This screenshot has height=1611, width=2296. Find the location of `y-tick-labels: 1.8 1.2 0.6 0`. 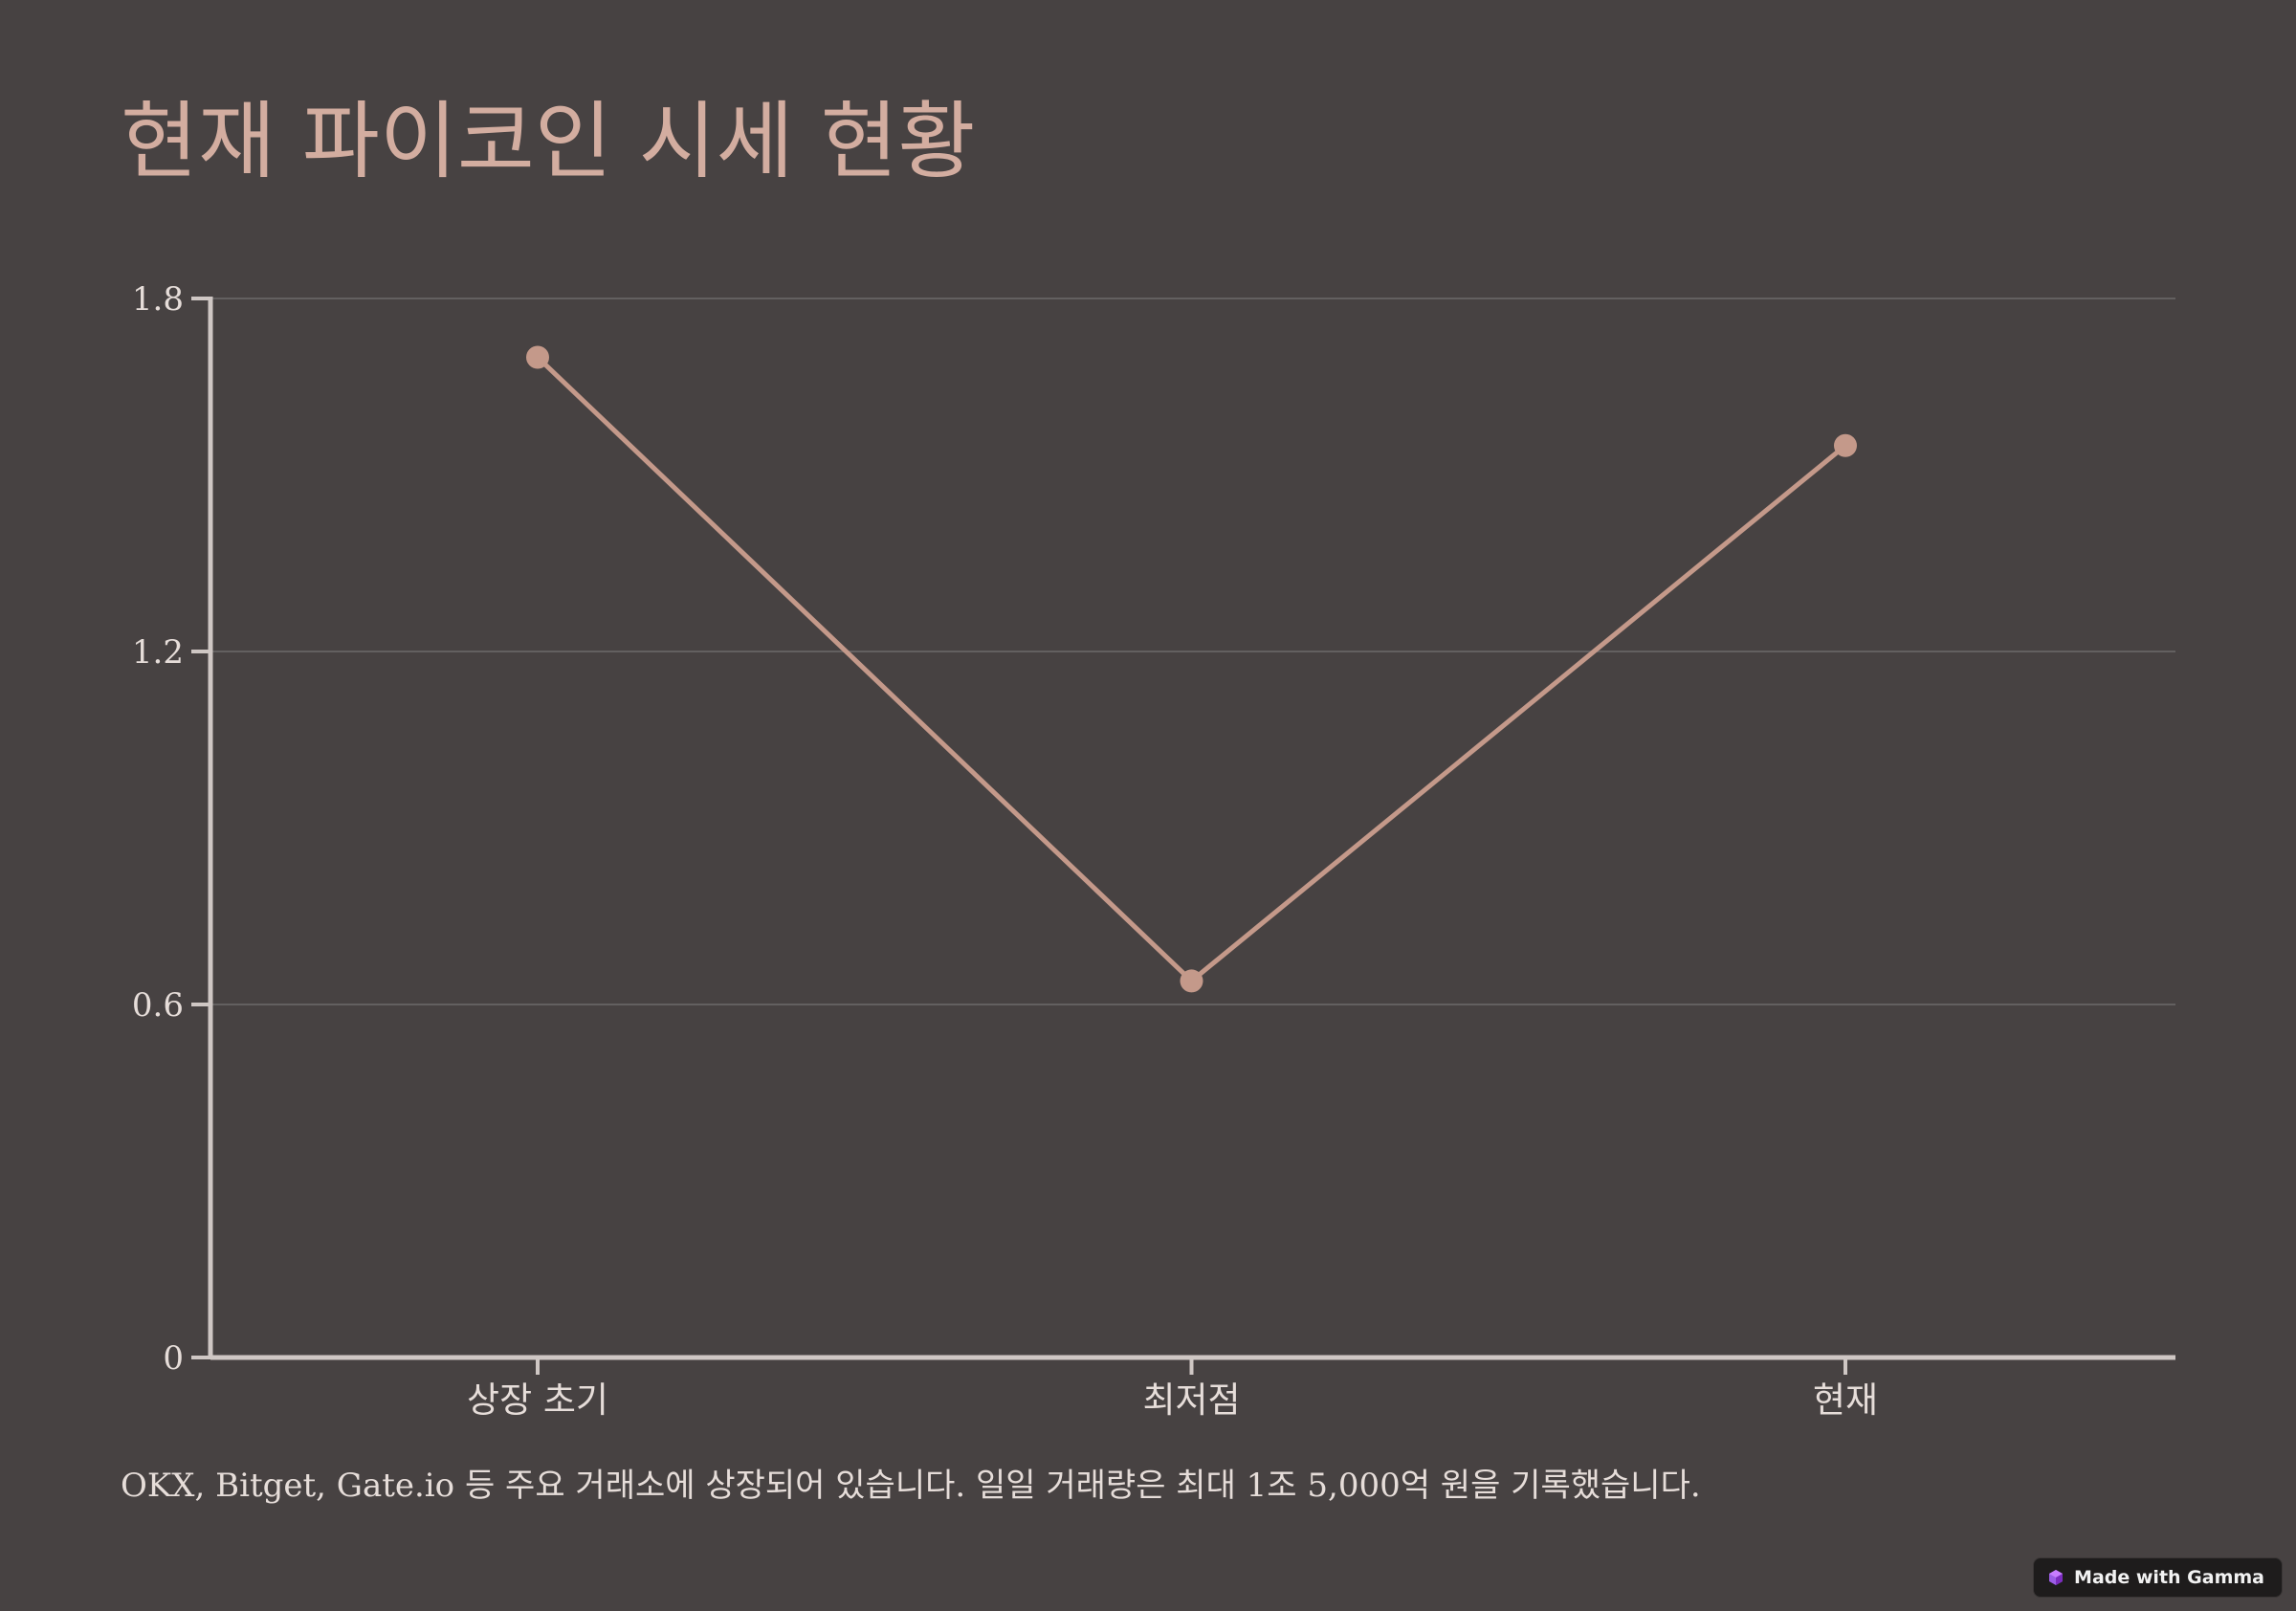

y-tick-labels: 1.8 1.2 0.6 0 is located at coordinates (158, 829).